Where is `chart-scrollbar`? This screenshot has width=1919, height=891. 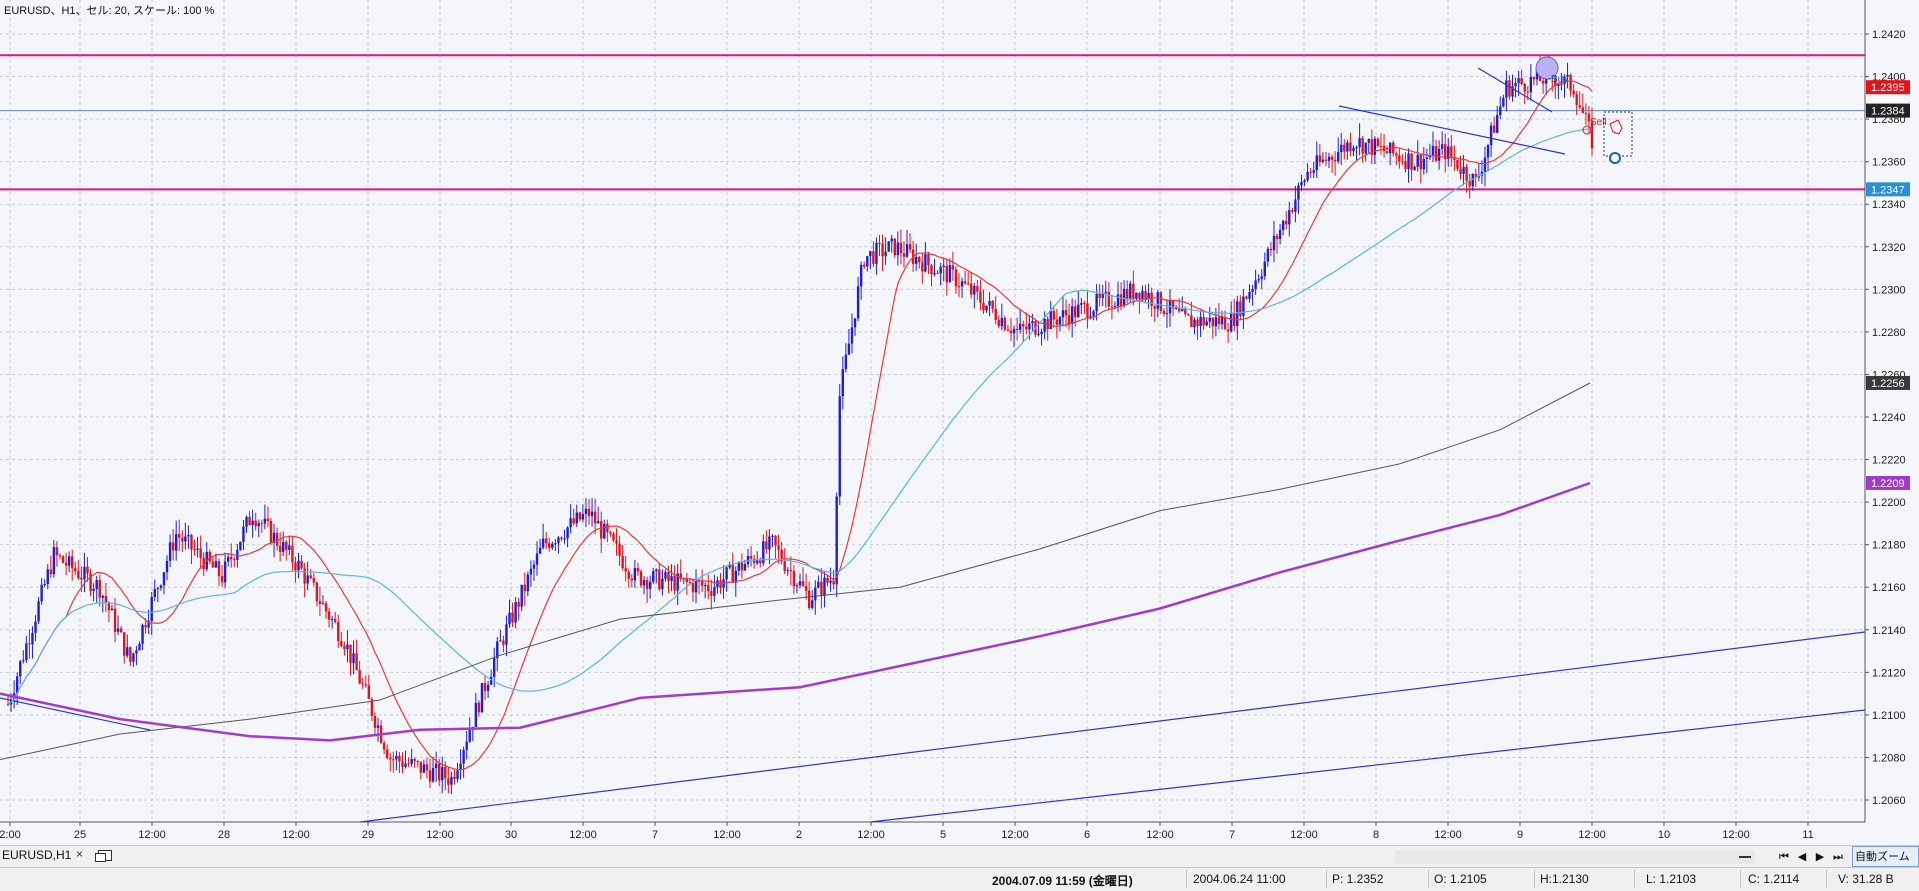 chart-scrollbar is located at coordinates (1575, 857).